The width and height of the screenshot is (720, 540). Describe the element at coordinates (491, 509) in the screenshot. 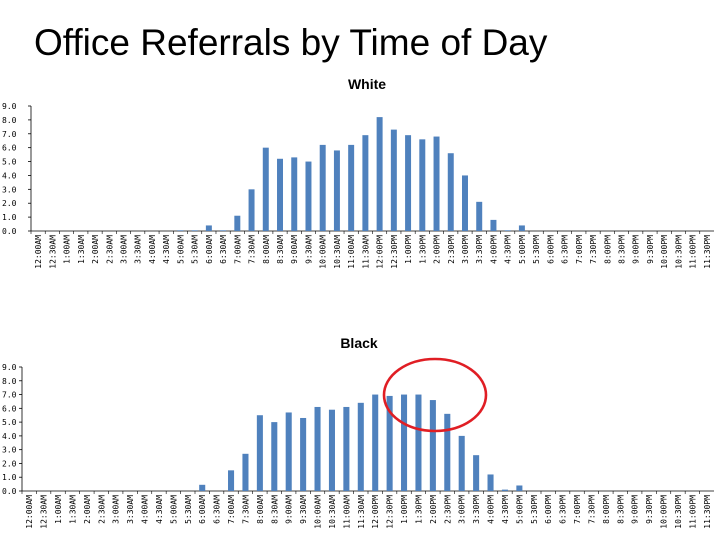

I see `x-tick-label: 4:00PM` at that location.